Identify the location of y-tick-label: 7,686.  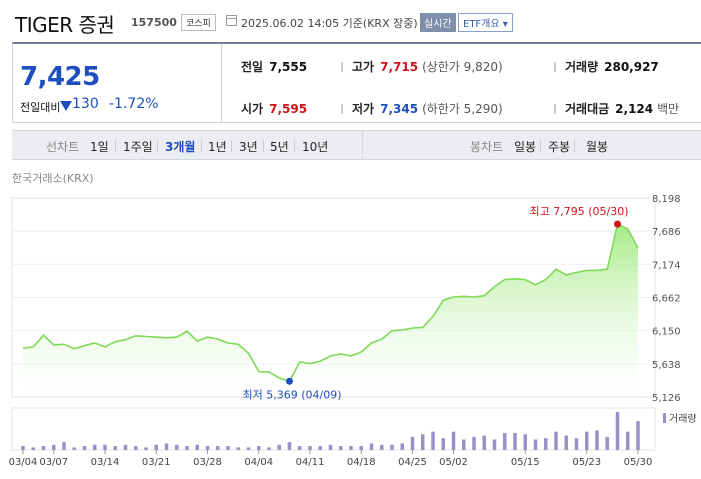
(666, 232).